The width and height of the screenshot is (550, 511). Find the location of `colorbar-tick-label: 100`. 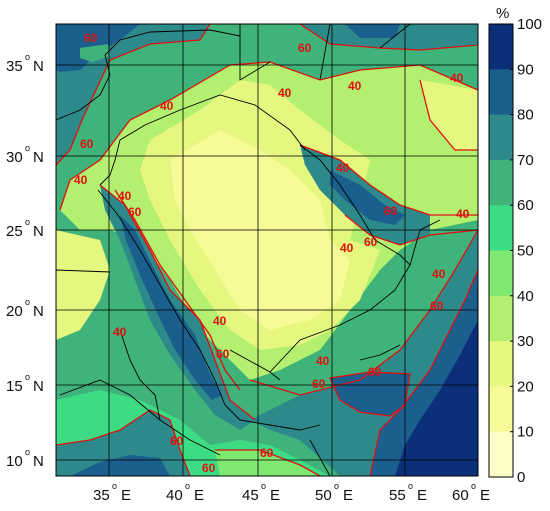

colorbar-tick-label: 100 is located at coordinates (529, 24).